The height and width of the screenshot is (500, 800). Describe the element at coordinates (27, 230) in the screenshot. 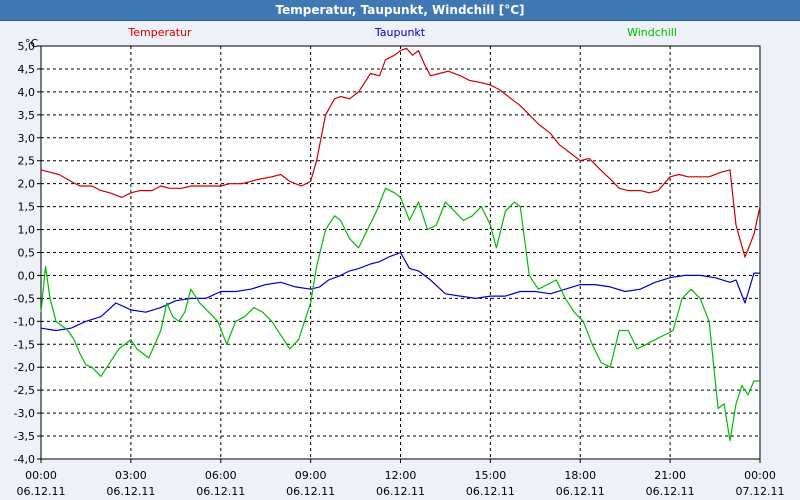

I see `y-tick-label: 1,0` at that location.